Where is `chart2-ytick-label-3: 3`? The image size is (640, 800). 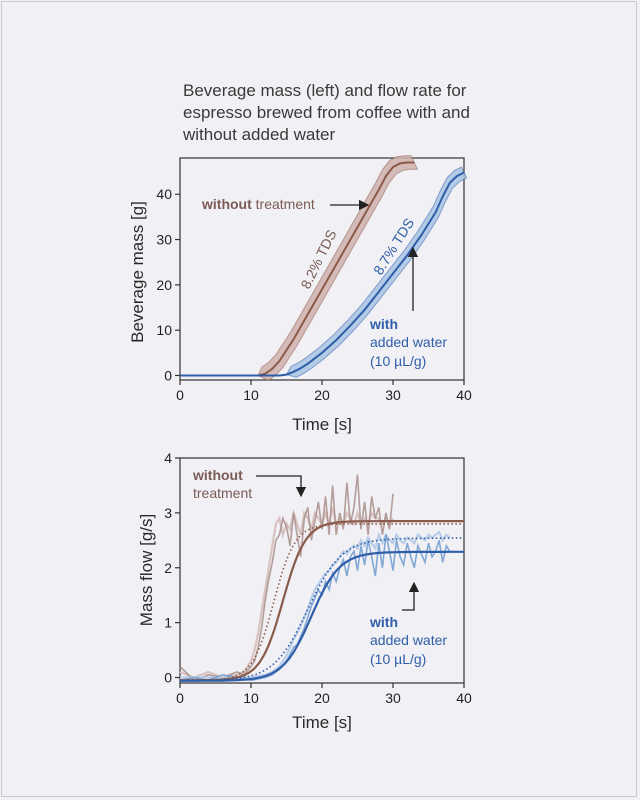 chart2-ytick-label-3: 3 is located at coordinates (168, 513).